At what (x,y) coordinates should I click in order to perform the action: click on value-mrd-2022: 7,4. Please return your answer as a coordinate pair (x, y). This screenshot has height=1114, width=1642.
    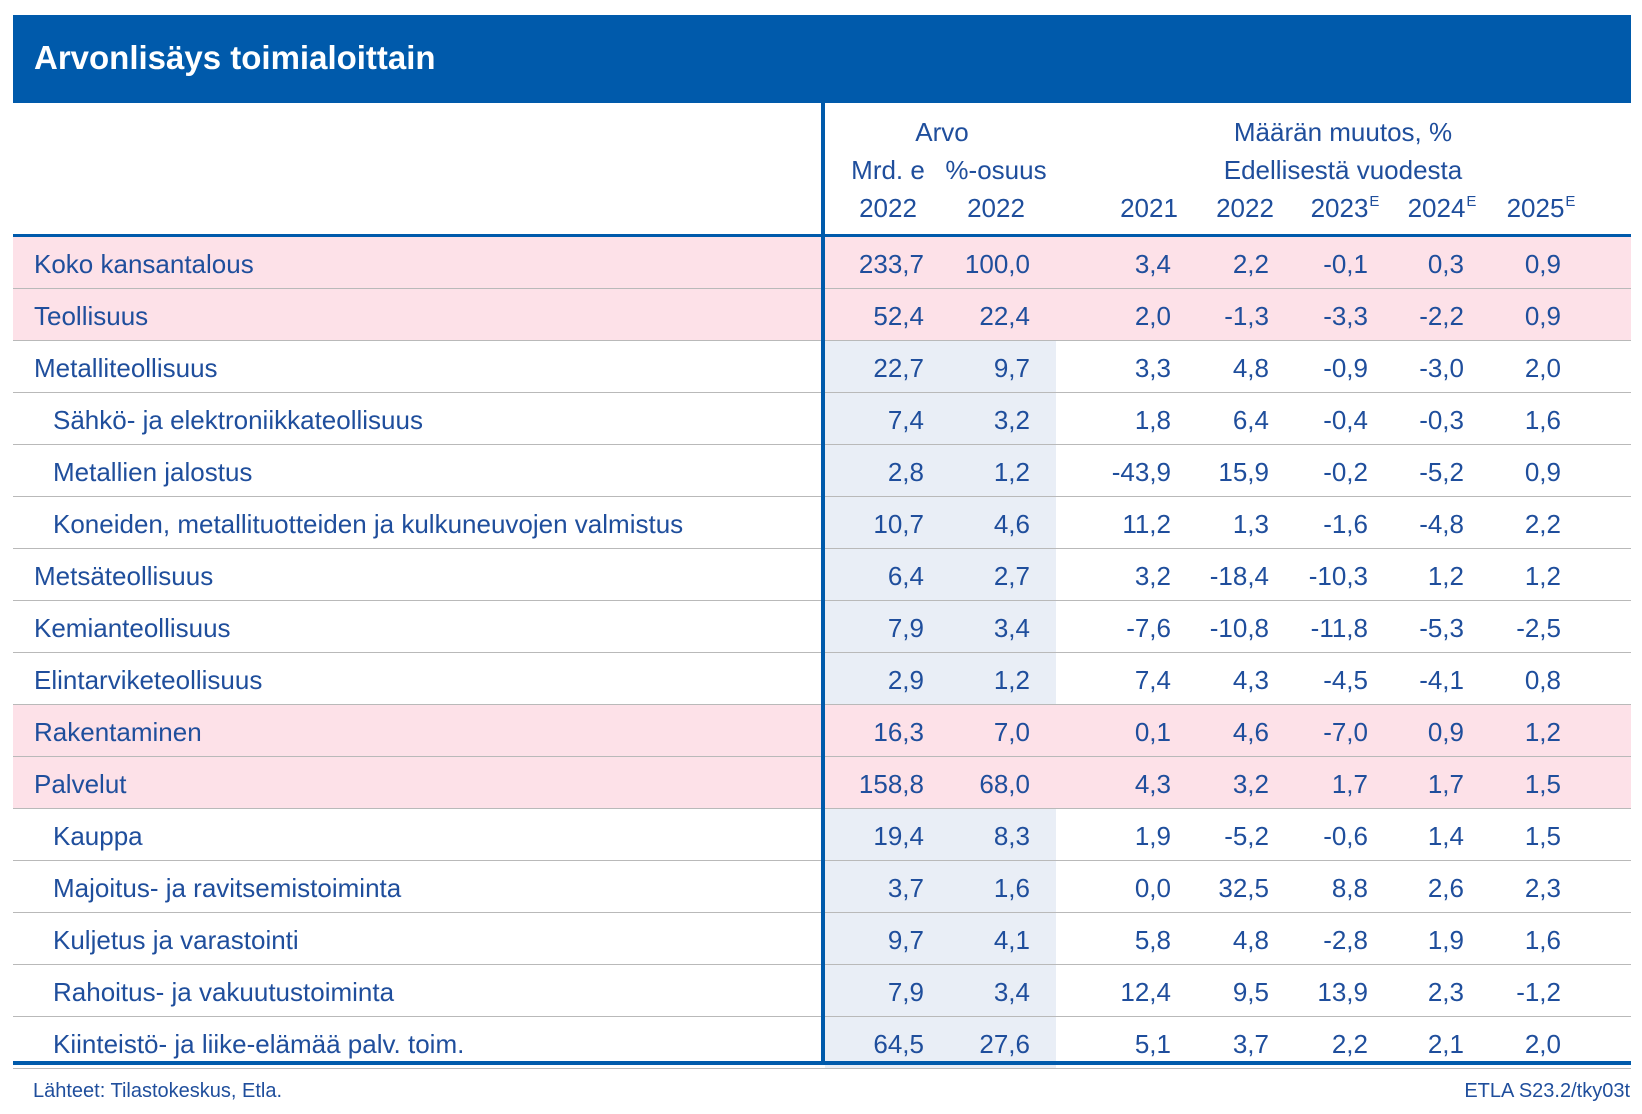
    Looking at the image, I should click on (905, 420).